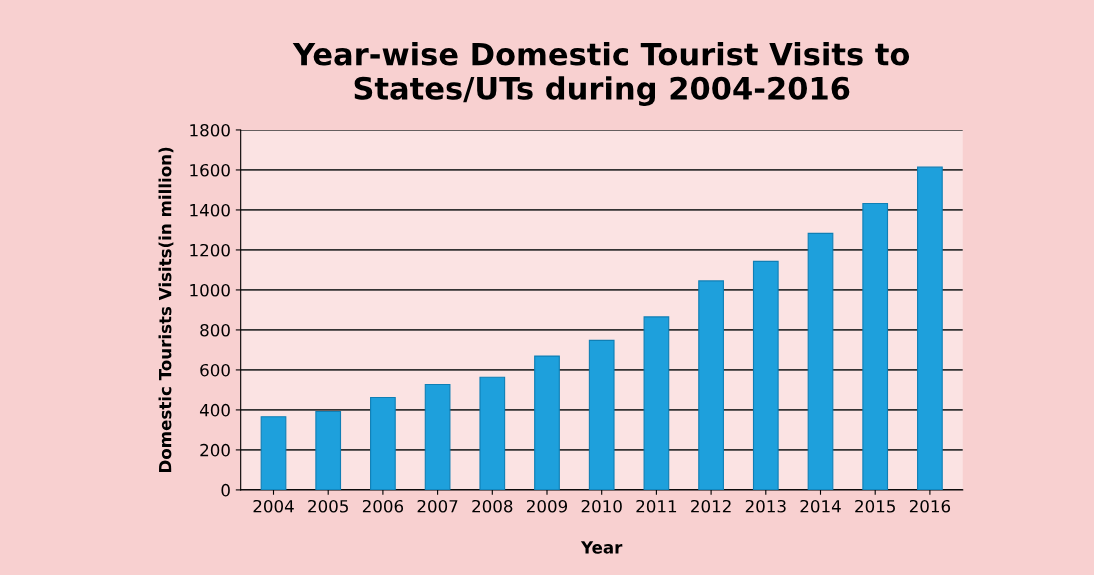 The width and height of the screenshot is (1094, 575). What do you see at coordinates (383, 506) in the screenshot?
I see `x-tick-label: 2006` at bounding box center [383, 506].